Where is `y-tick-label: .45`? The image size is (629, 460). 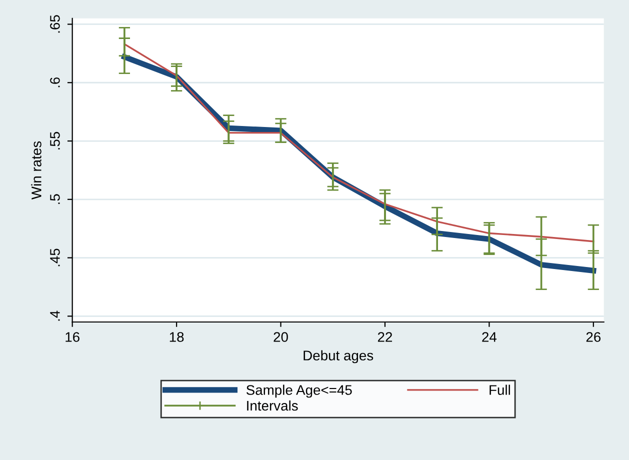
y-tick-label: .45 is located at coordinates (55, 257).